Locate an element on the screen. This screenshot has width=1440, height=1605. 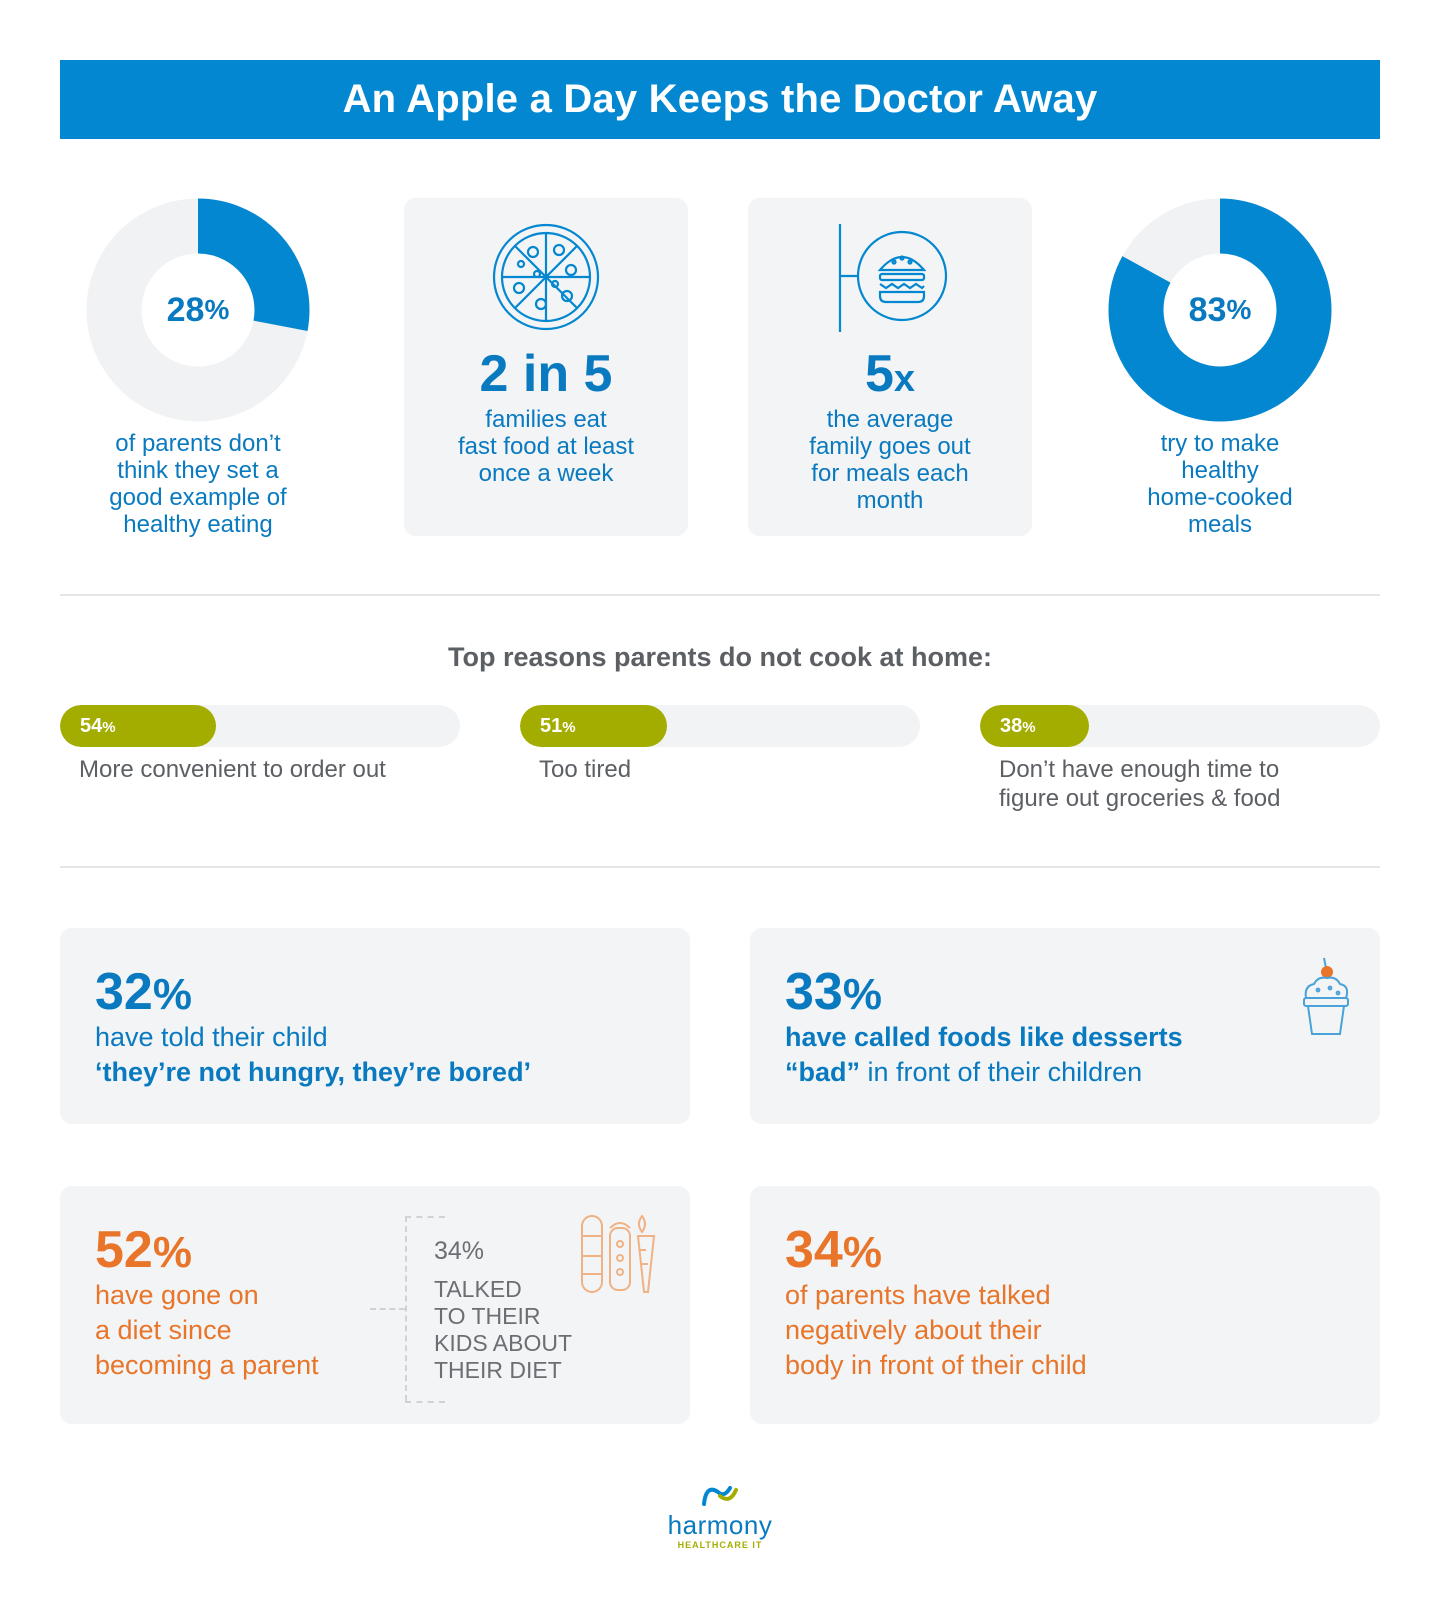
progress-track: 51% is located at coordinates (720, 726).